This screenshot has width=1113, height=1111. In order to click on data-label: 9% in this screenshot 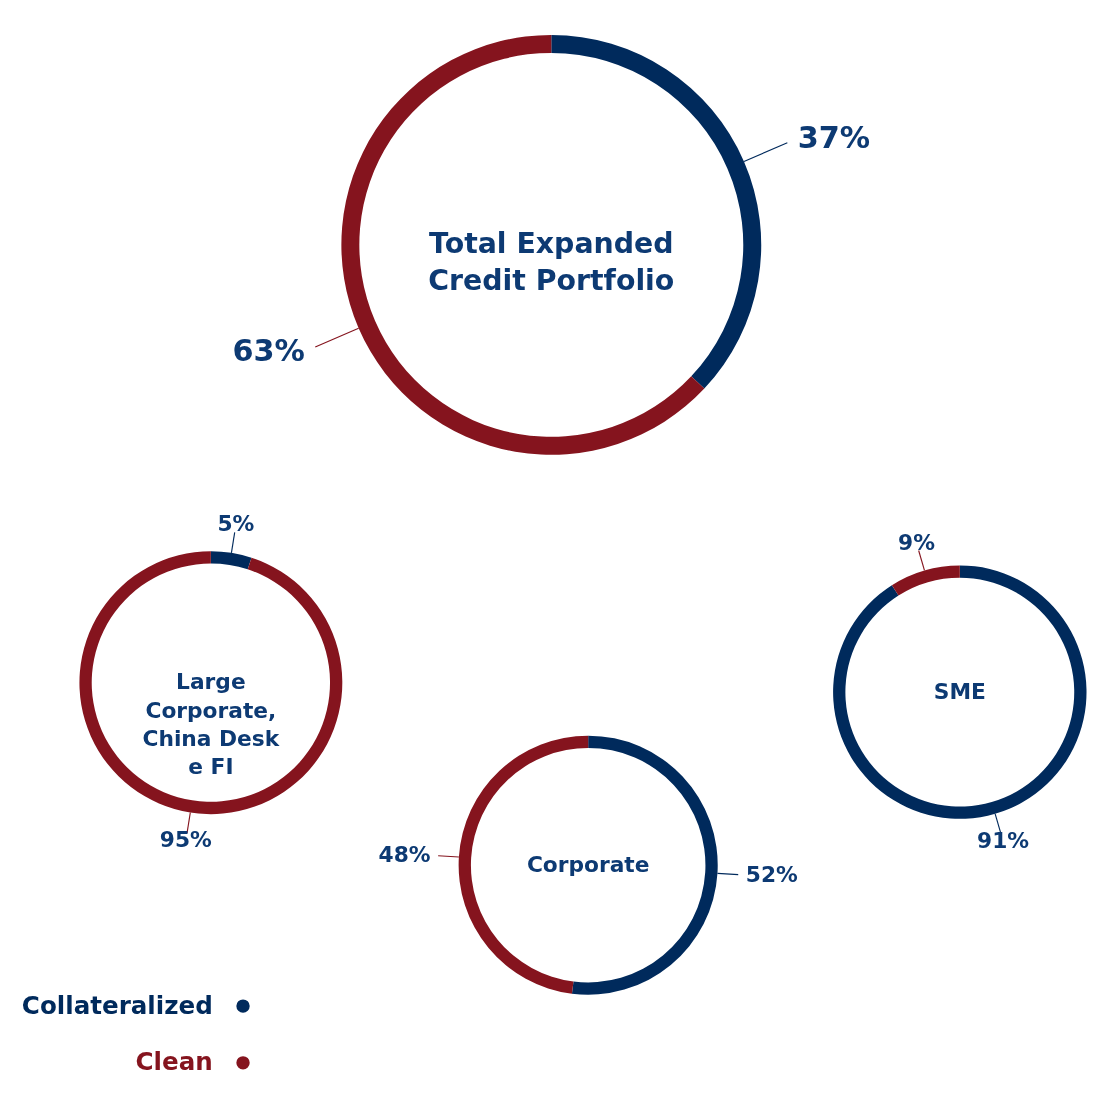, I will do `click(917, 542)`.